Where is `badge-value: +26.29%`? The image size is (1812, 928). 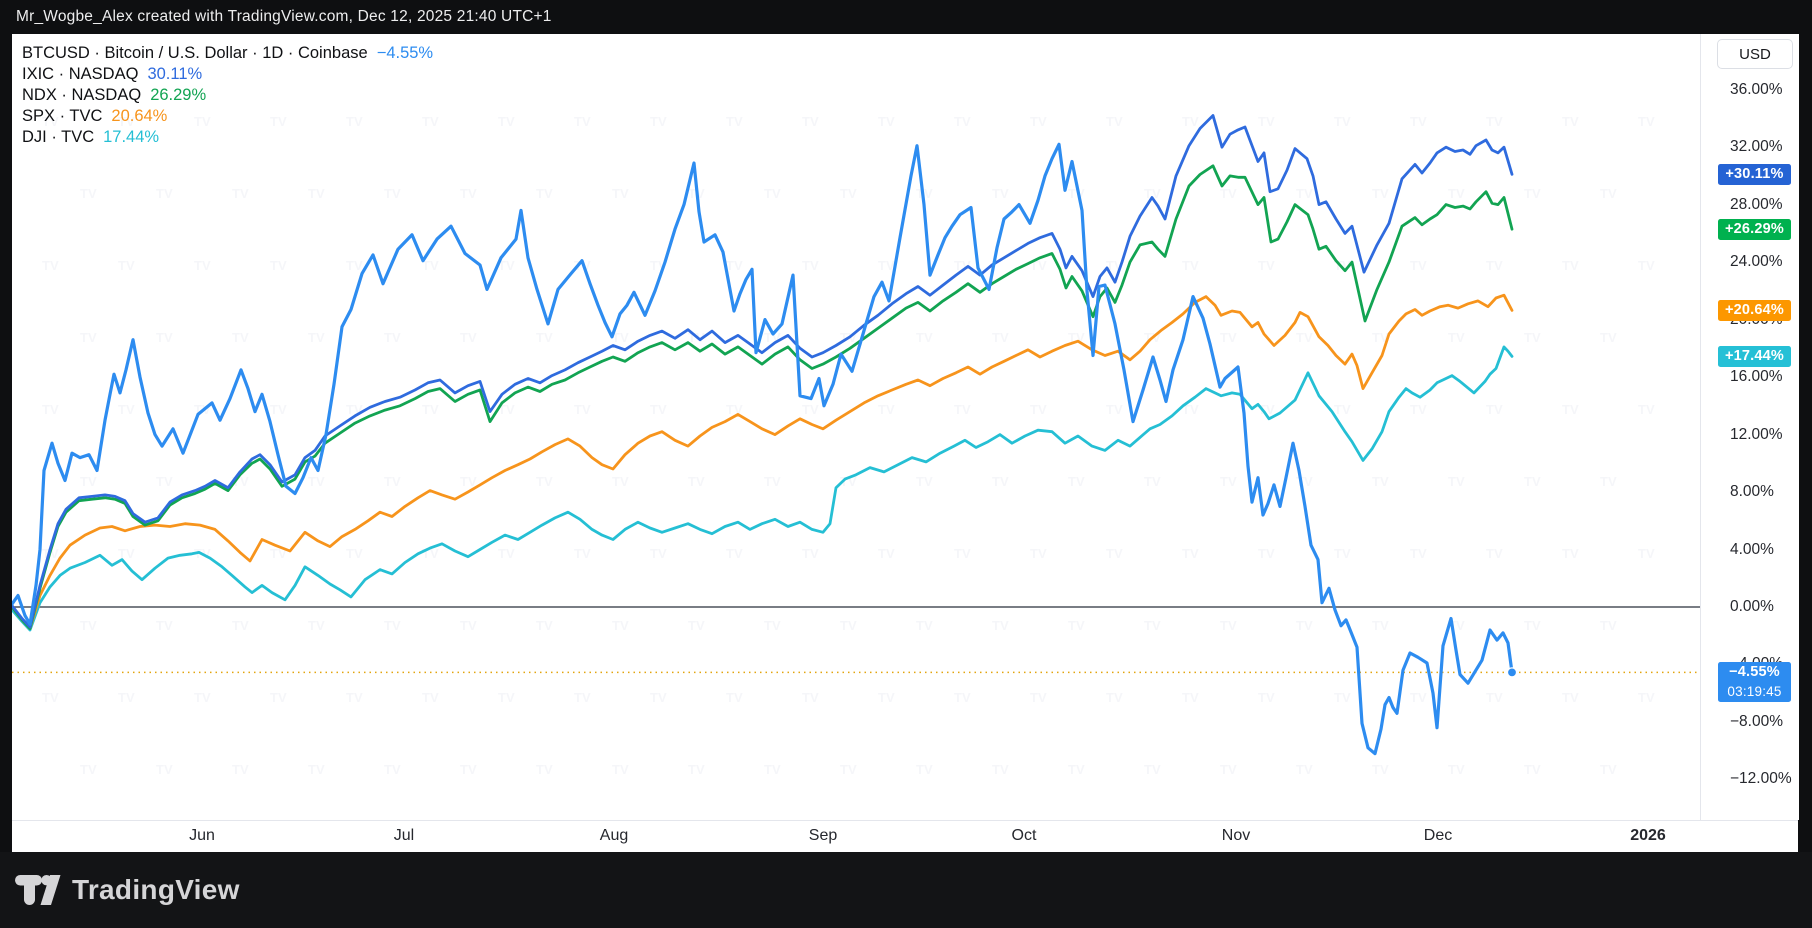 badge-value: +26.29% is located at coordinates (1754, 229).